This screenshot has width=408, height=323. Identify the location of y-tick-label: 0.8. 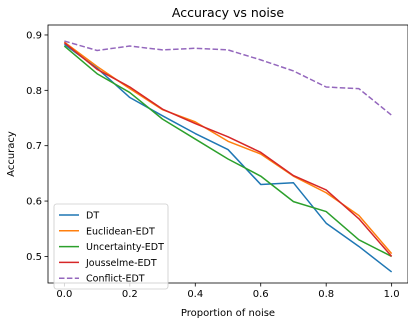
(34, 91).